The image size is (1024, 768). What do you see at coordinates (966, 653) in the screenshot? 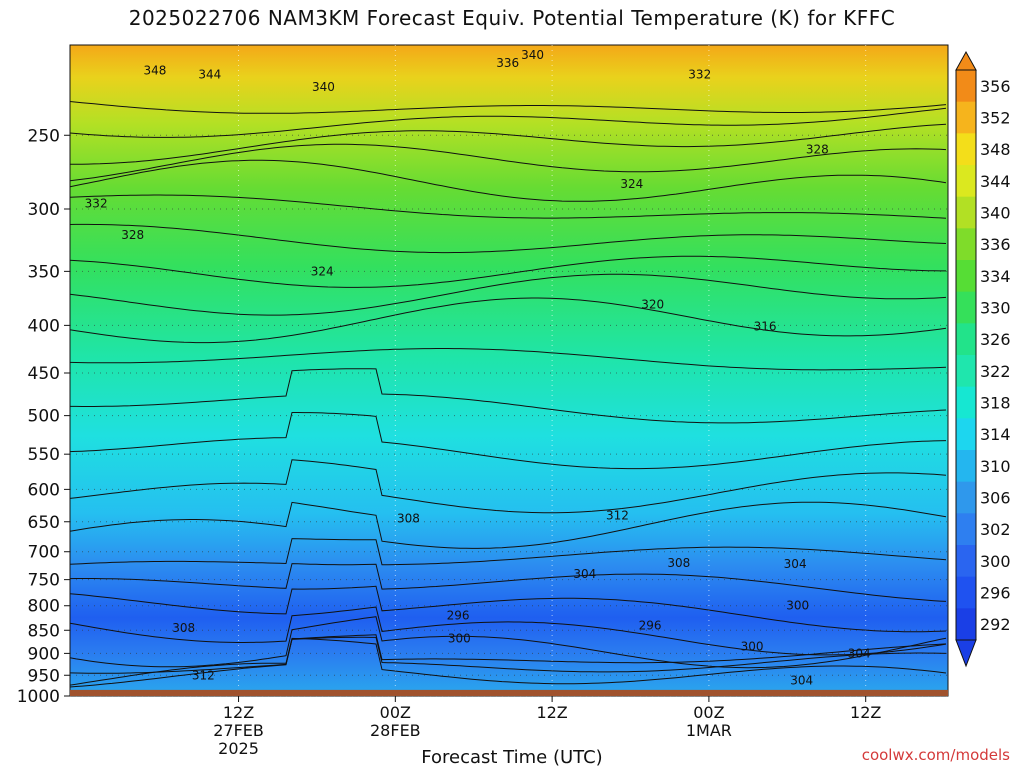
I see `colorbar-bottom-arrow` at bounding box center [966, 653].